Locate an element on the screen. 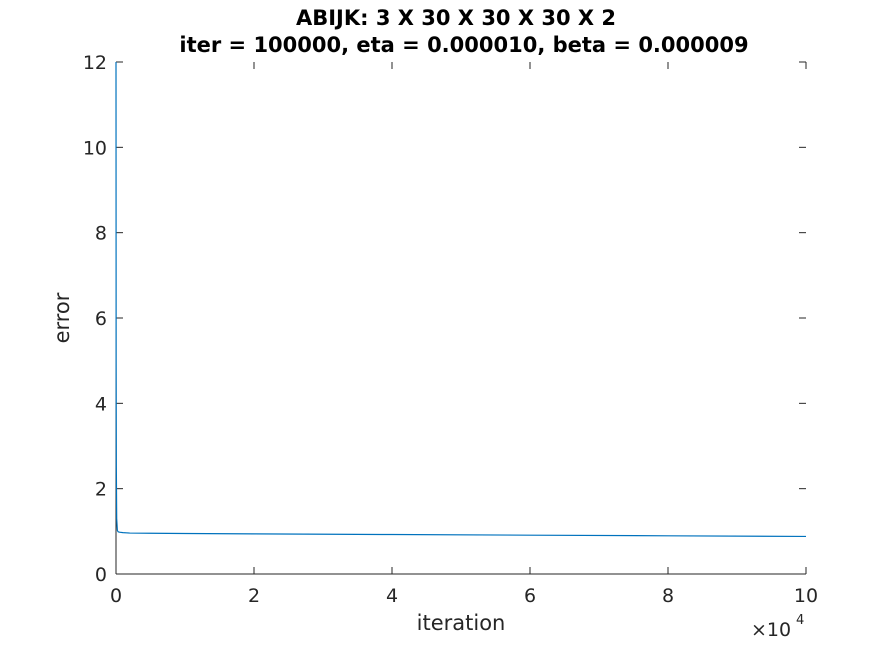 This screenshot has height=645, width=891. chart-title: ABIJK: 3 X 30 X 30 X 30 X 2 is located at coordinates (456, 18).